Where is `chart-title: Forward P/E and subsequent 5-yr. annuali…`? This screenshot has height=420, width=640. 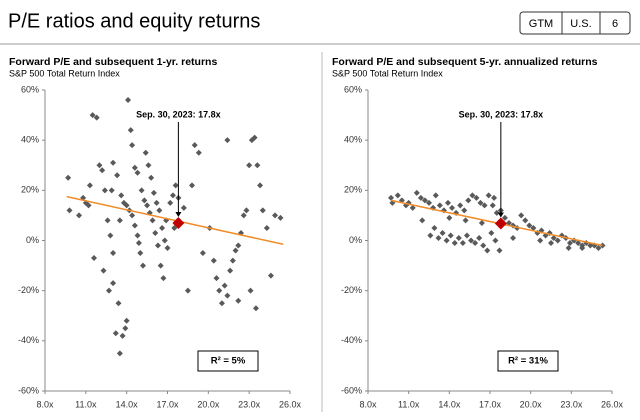 chart-title: Forward P/E and subsequent 5-yr. annuali… is located at coordinates (465, 62).